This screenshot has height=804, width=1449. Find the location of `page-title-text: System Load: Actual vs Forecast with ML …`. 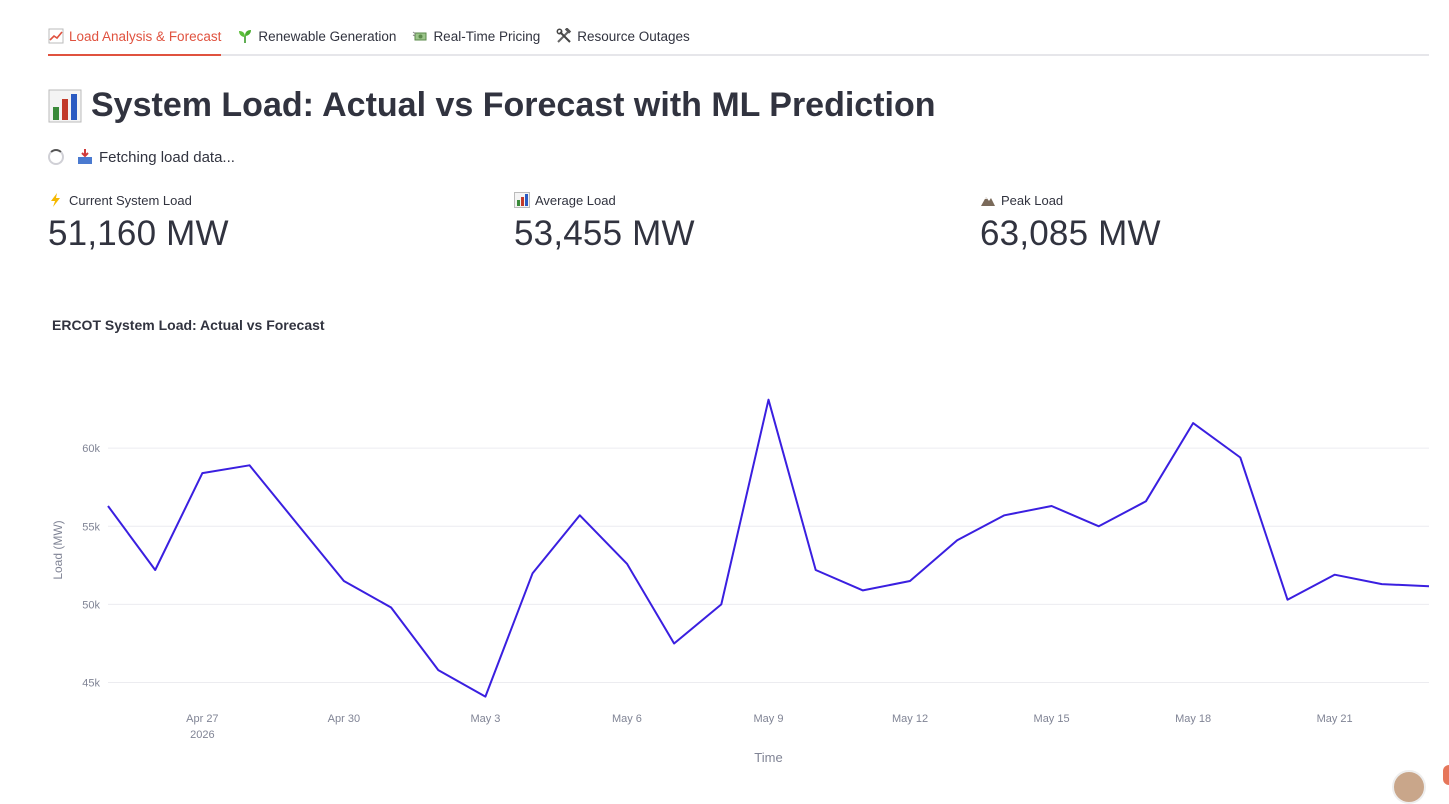

page-title-text: System Load: Actual vs Forecast with ML … is located at coordinates (513, 105).